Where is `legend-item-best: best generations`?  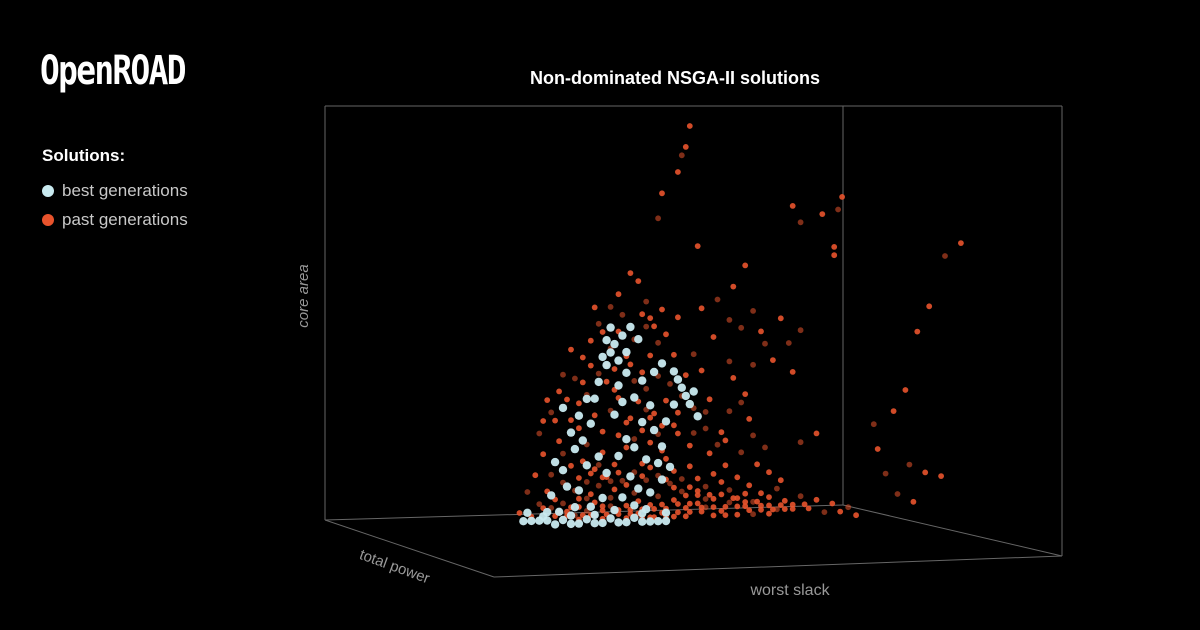
legend-item-best: best generations is located at coordinates (115, 190).